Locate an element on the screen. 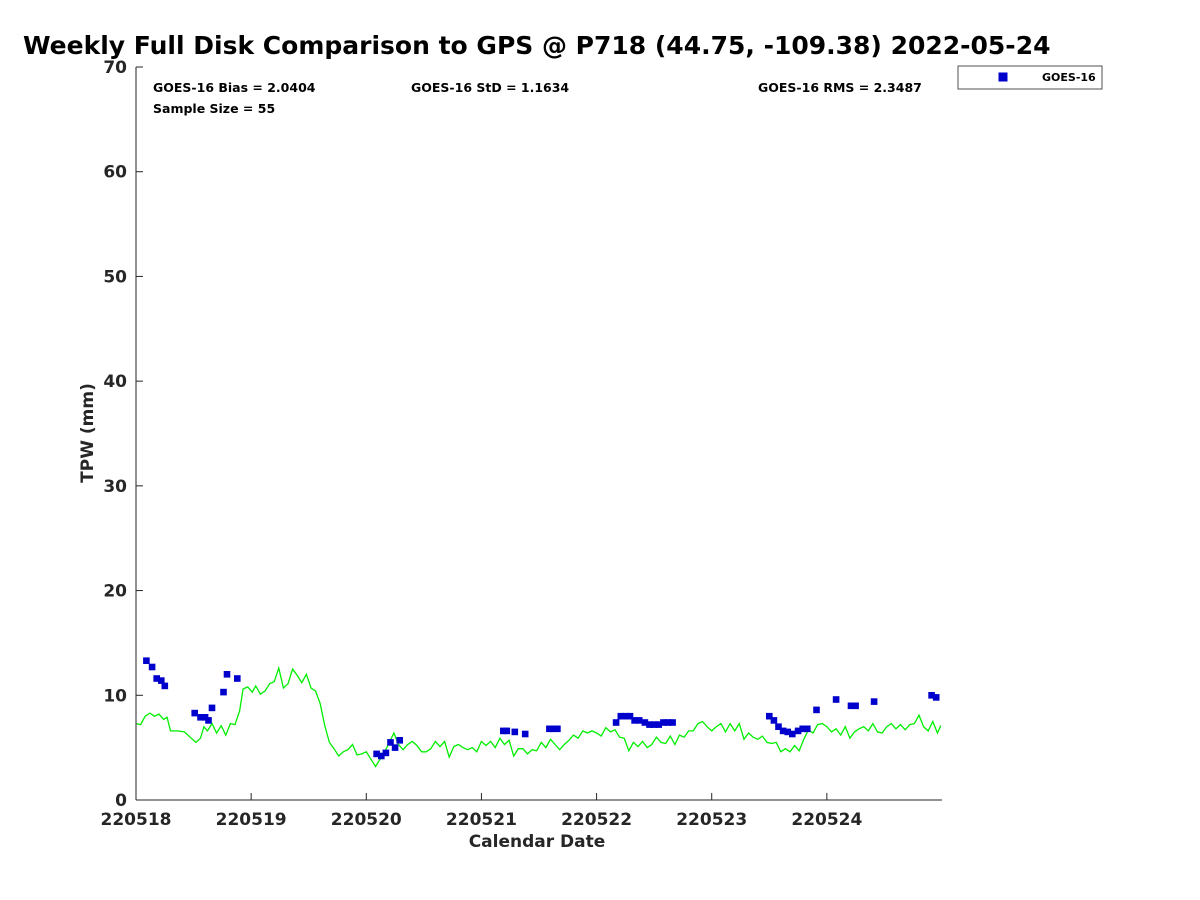 The height and width of the screenshot is (900, 1200). stat-std: GOES-16 StD = 1.1634 is located at coordinates (490, 87).